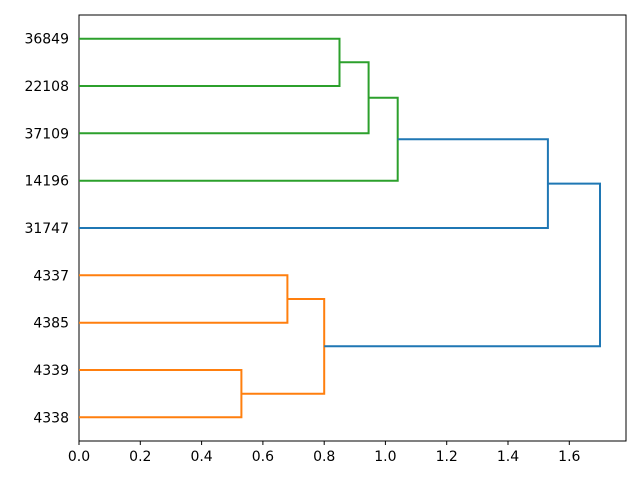 This screenshot has height=484, width=640. Describe the element at coordinates (79, 457) in the screenshot. I see `x-tick-label: 0.0` at that location.